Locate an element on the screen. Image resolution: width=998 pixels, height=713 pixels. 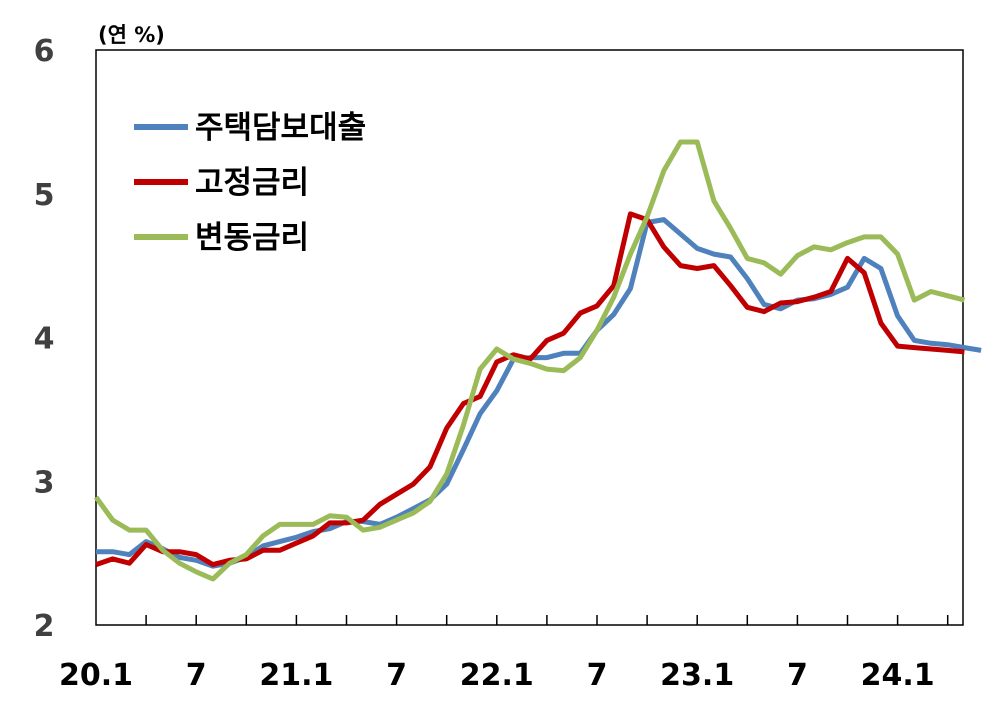
unit-label: (연 %) is located at coordinates (131, 35).